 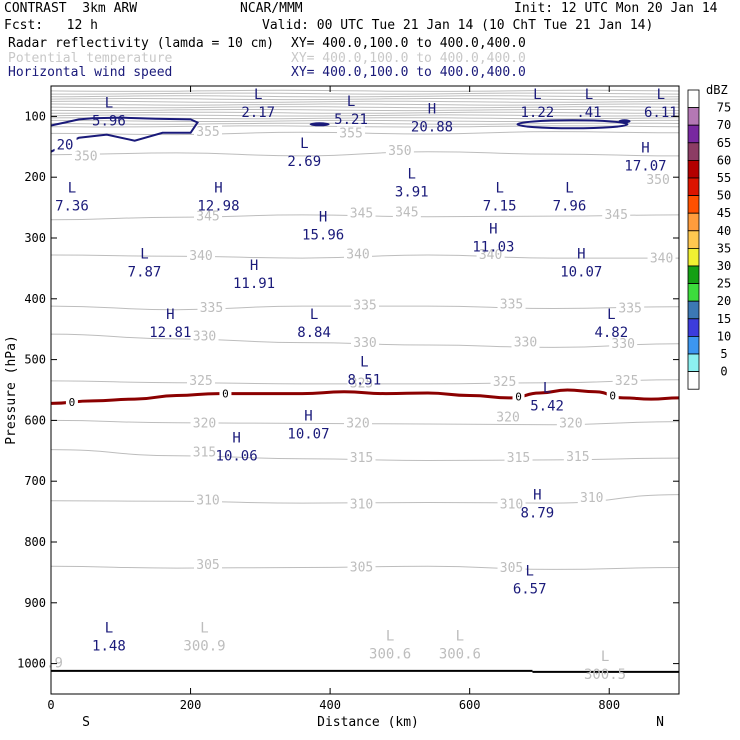 What do you see at coordinates (51, 25) in the screenshot?
I see `forecast-hour: Fcst: 12 h` at bounding box center [51, 25].